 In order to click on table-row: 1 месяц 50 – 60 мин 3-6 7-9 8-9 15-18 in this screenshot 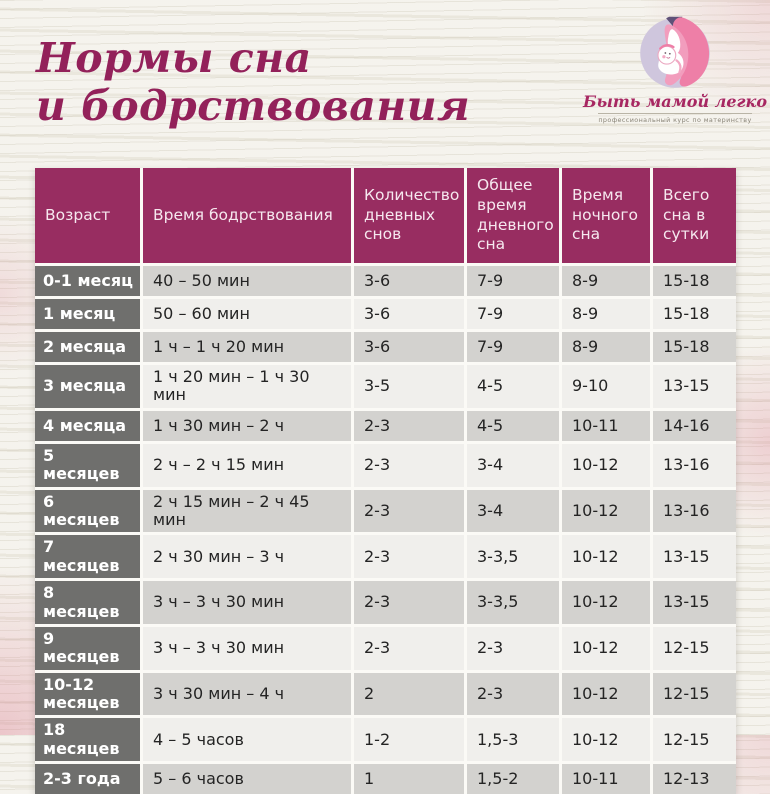, I will do `click(385, 314)`.